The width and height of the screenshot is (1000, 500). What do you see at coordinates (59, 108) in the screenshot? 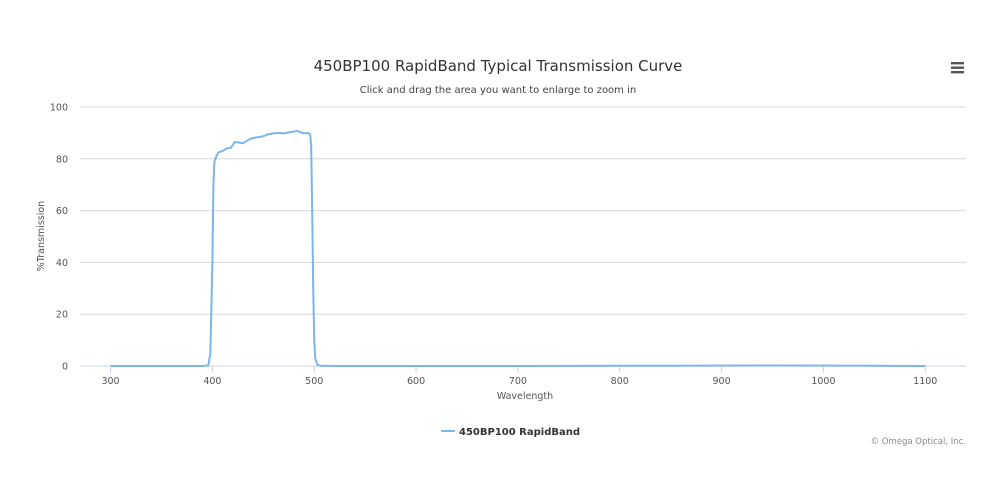
I see `y-tick-label: 100` at bounding box center [59, 108].